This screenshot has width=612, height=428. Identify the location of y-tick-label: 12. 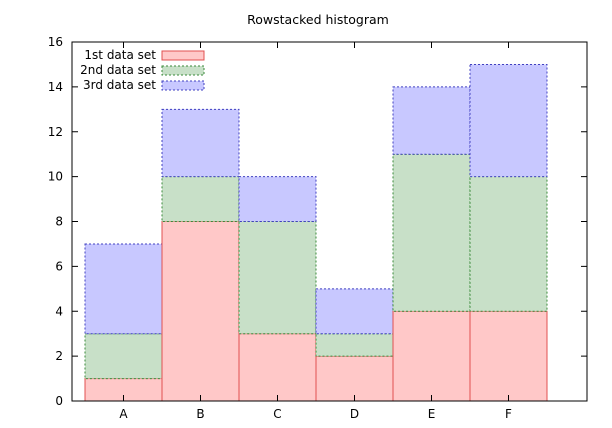
(55, 132).